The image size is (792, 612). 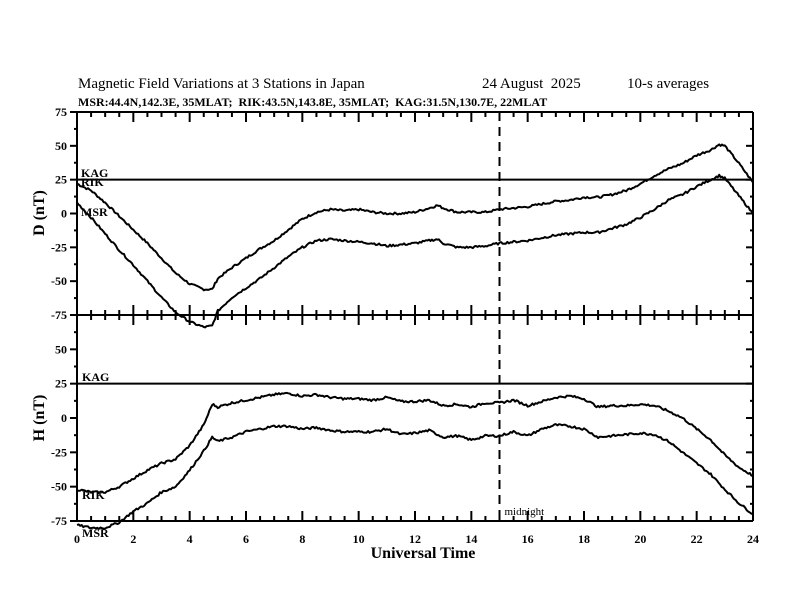 What do you see at coordinates (95, 377) in the screenshot?
I see `h-station-label-kag: KAG` at bounding box center [95, 377].